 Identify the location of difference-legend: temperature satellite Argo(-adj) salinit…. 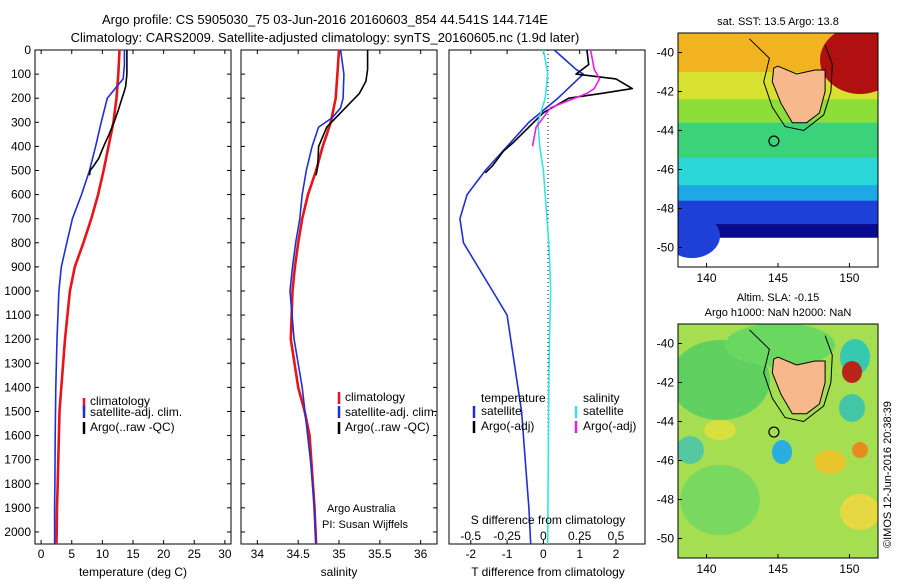
(554, 412).